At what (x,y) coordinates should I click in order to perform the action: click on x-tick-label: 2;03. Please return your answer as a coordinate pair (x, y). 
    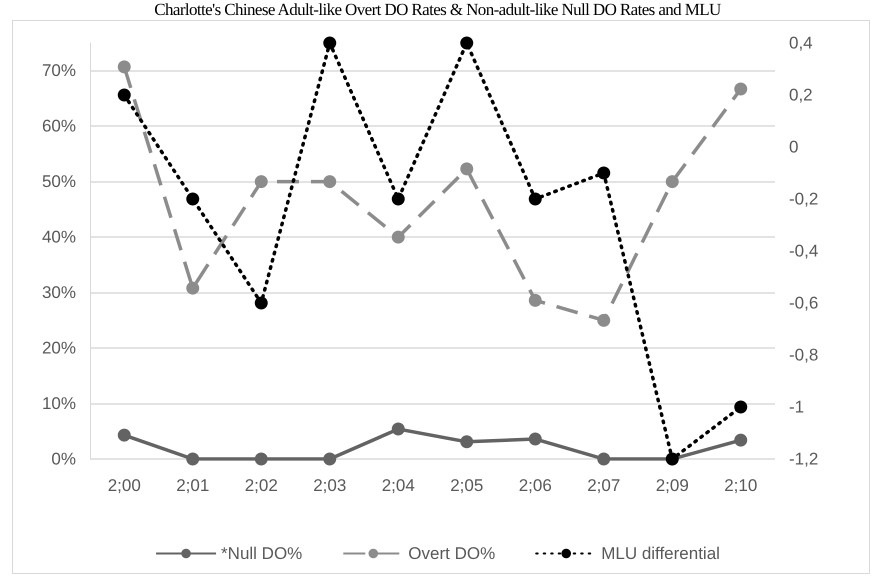
    Looking at the image, I should click on (329, 485).